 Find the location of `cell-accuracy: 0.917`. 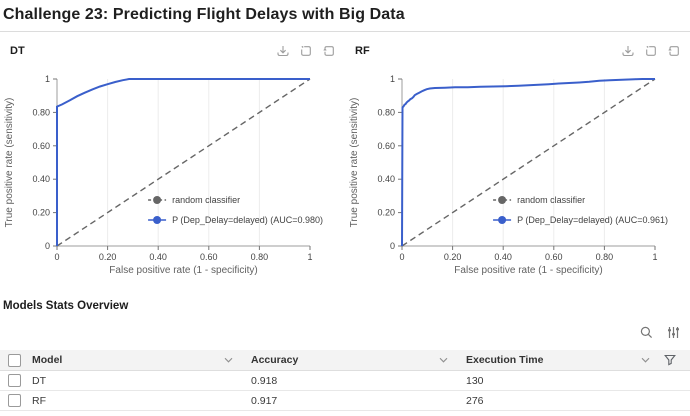

cell-accuracy: 0.917 is located at coordinates (264, 400).